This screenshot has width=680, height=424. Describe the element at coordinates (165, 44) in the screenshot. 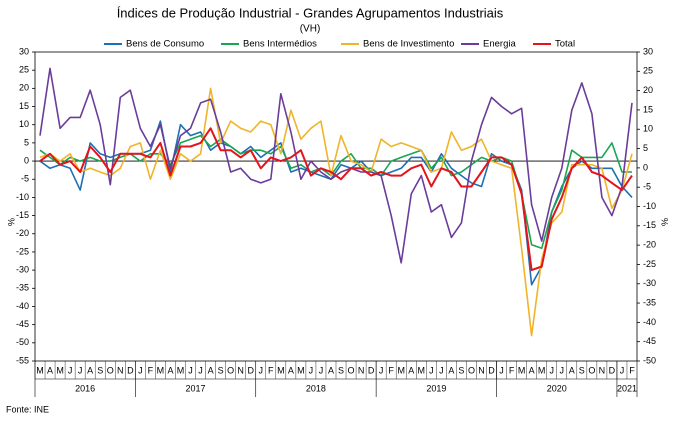

I see `legend-label: Bens de Consumo` at that location.